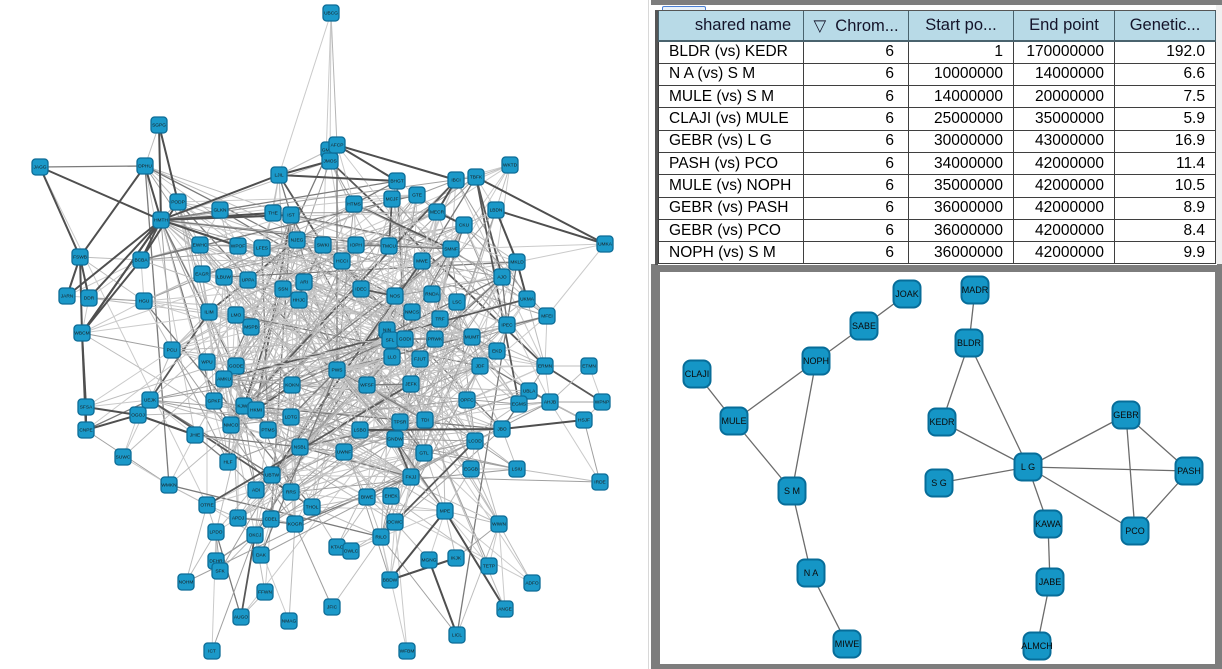 The width and height of the screenshot is (1222, 669). Describe the element at coordinates (297, 241) in the screenshot. I see `svg-text: NJEG` at that location.